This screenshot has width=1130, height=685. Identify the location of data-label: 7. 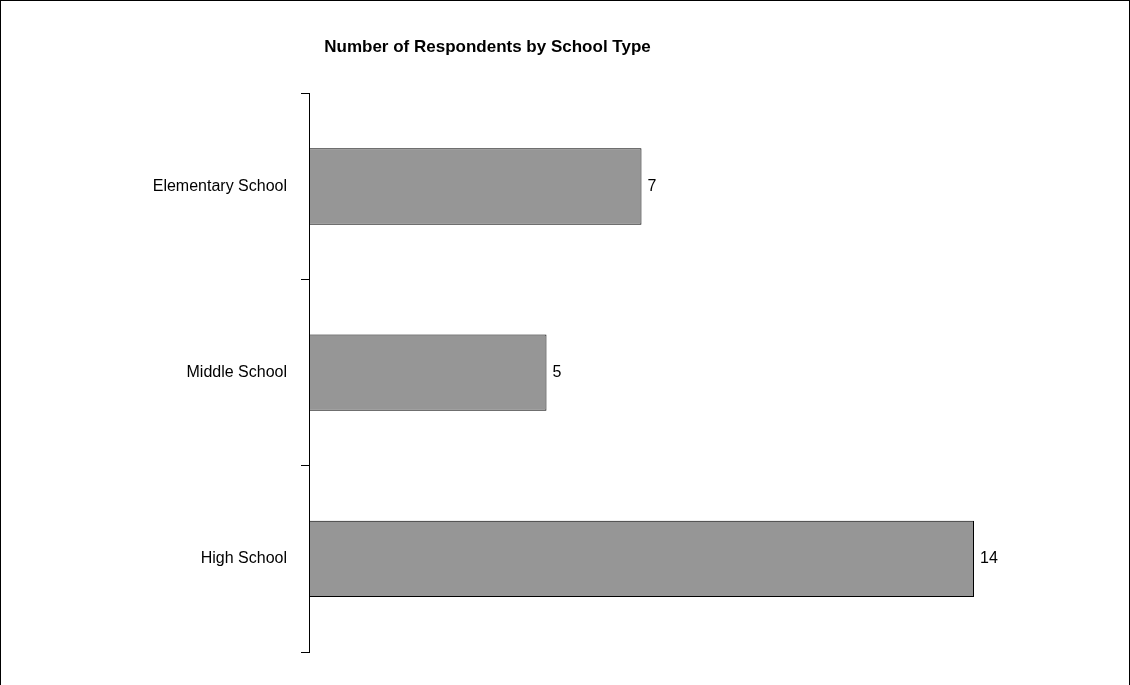
(652, 185).